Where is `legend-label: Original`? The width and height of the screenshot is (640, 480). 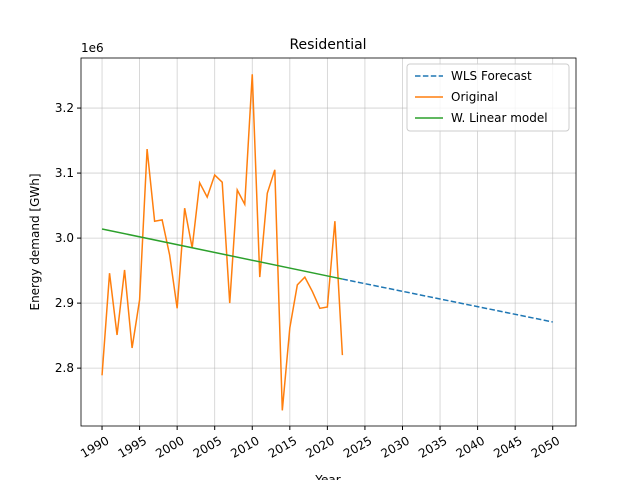 legend-label: Original is located at coordinates (474, 97).